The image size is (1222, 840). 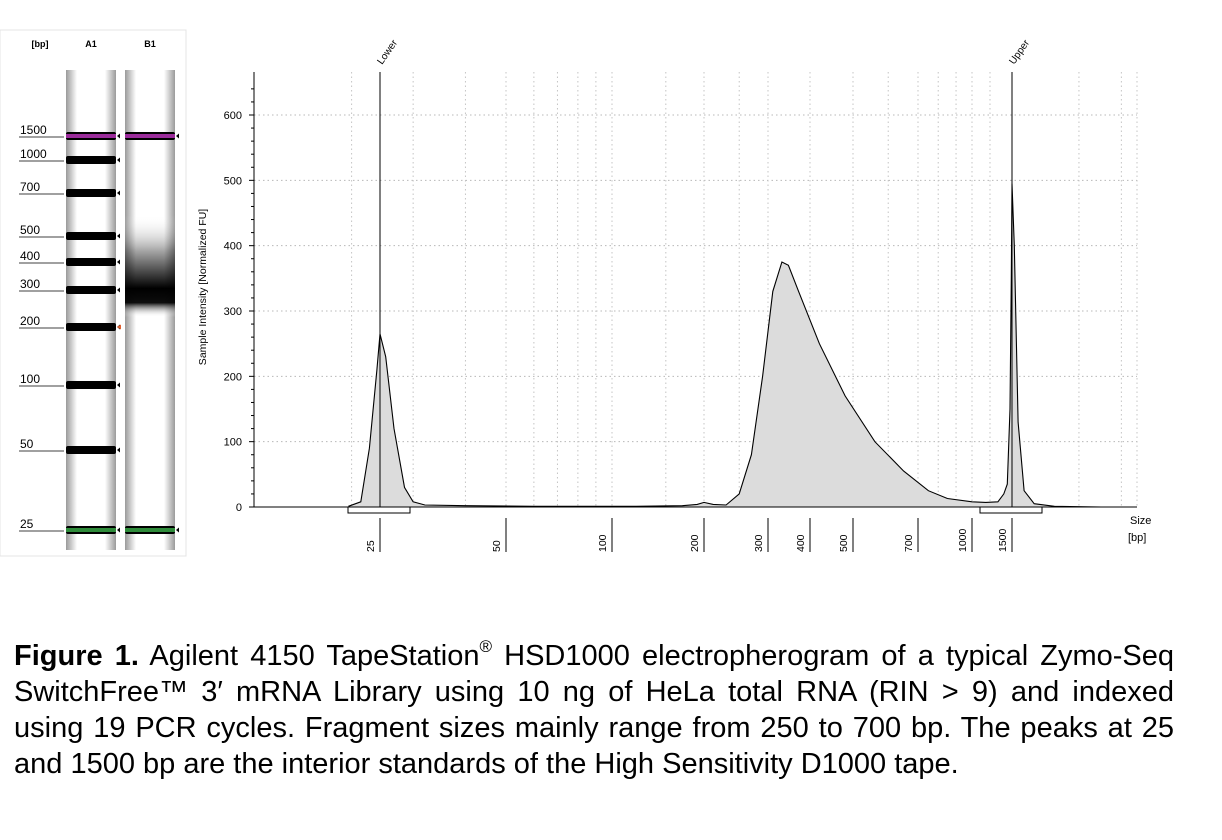 What do you see at coordinates (91, 44) in the screenshot?
I see `gel-lane-label: A1` at bounding box center [91, 44].